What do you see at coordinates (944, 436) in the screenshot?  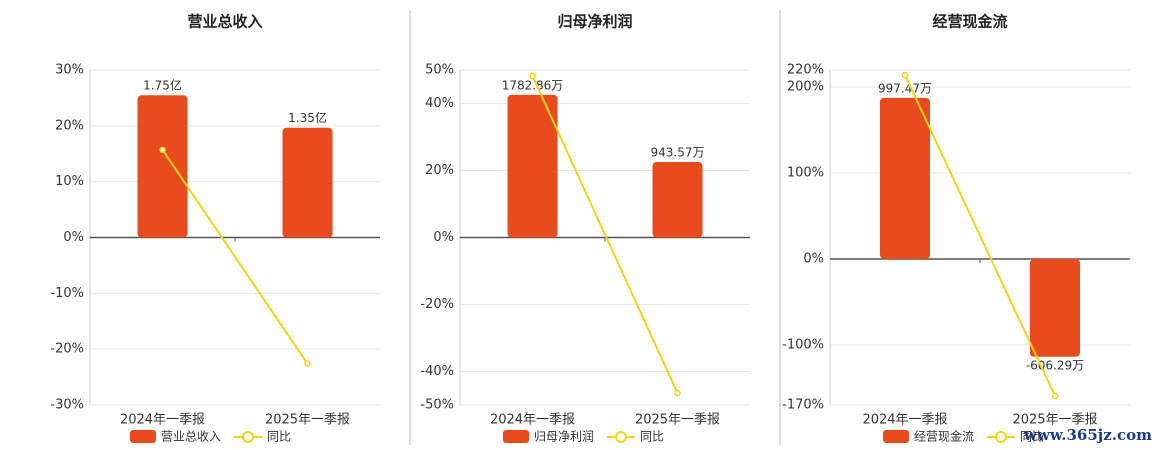 I see `legend-label: 经营现金流` at bounding box center [944, 436].